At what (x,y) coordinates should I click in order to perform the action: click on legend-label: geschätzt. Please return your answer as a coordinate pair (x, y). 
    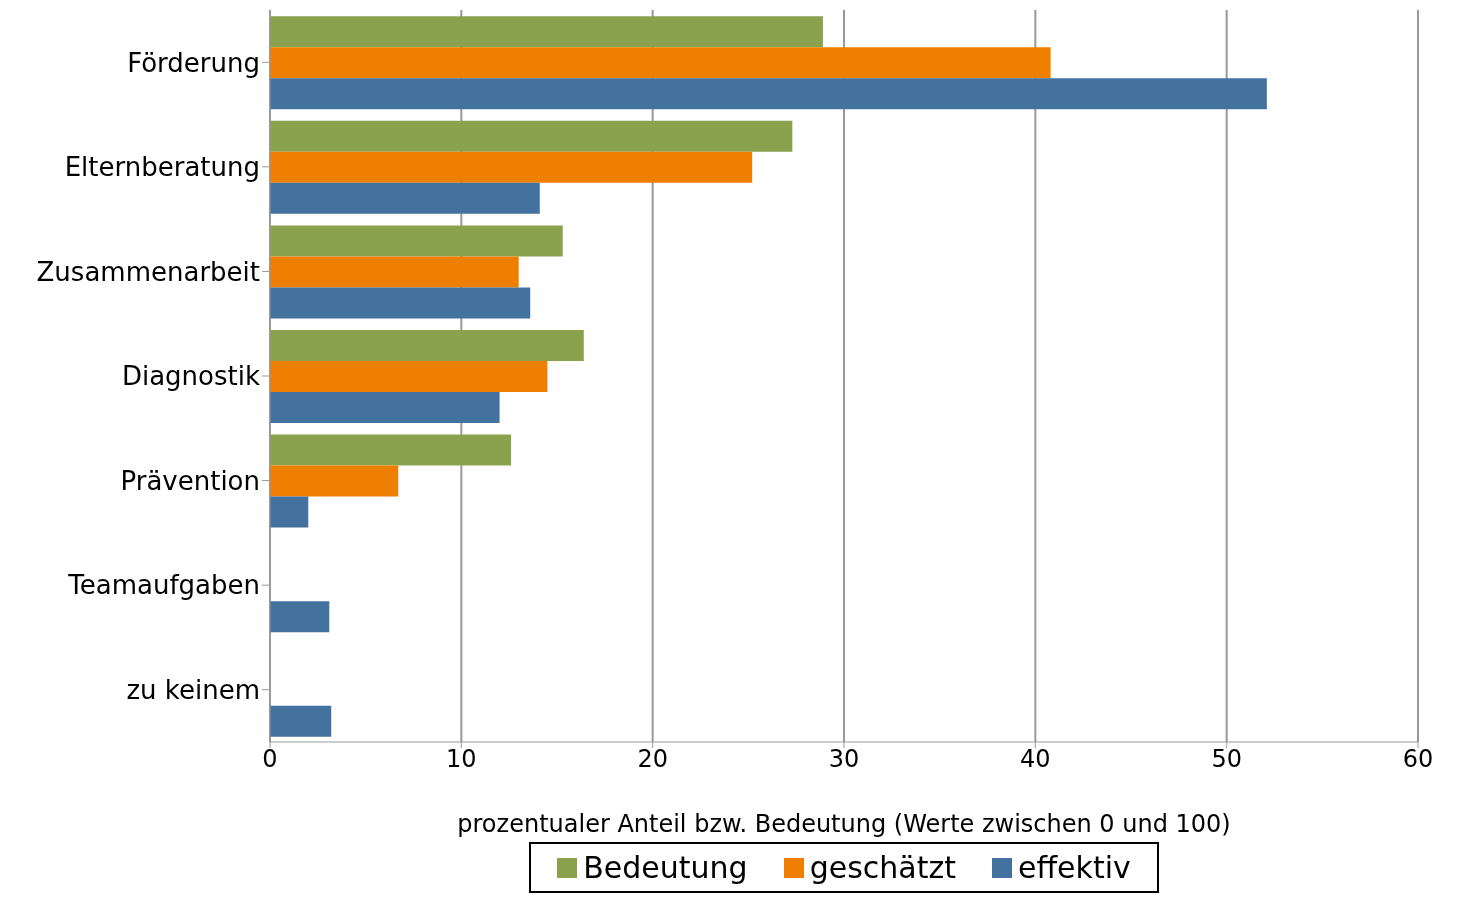
    Looking at the image, I should click on (882, 867).